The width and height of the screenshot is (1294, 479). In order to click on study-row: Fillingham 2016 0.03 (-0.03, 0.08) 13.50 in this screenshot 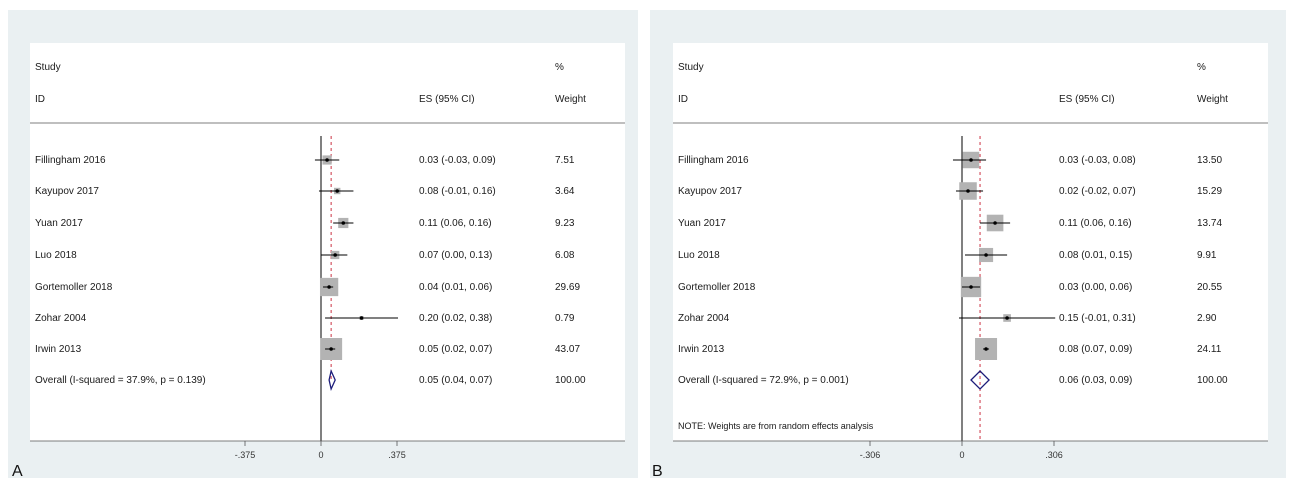, I will do `click(950, 160)`.